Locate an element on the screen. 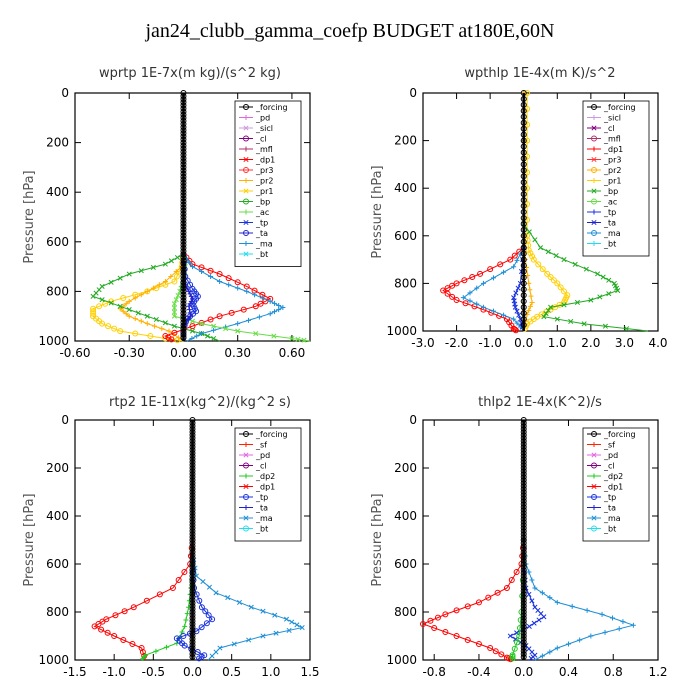 Image resolution: width=700 pixels, height=700 pixels. x-tick-label: -0.5 is located at coordinates (153, 672).